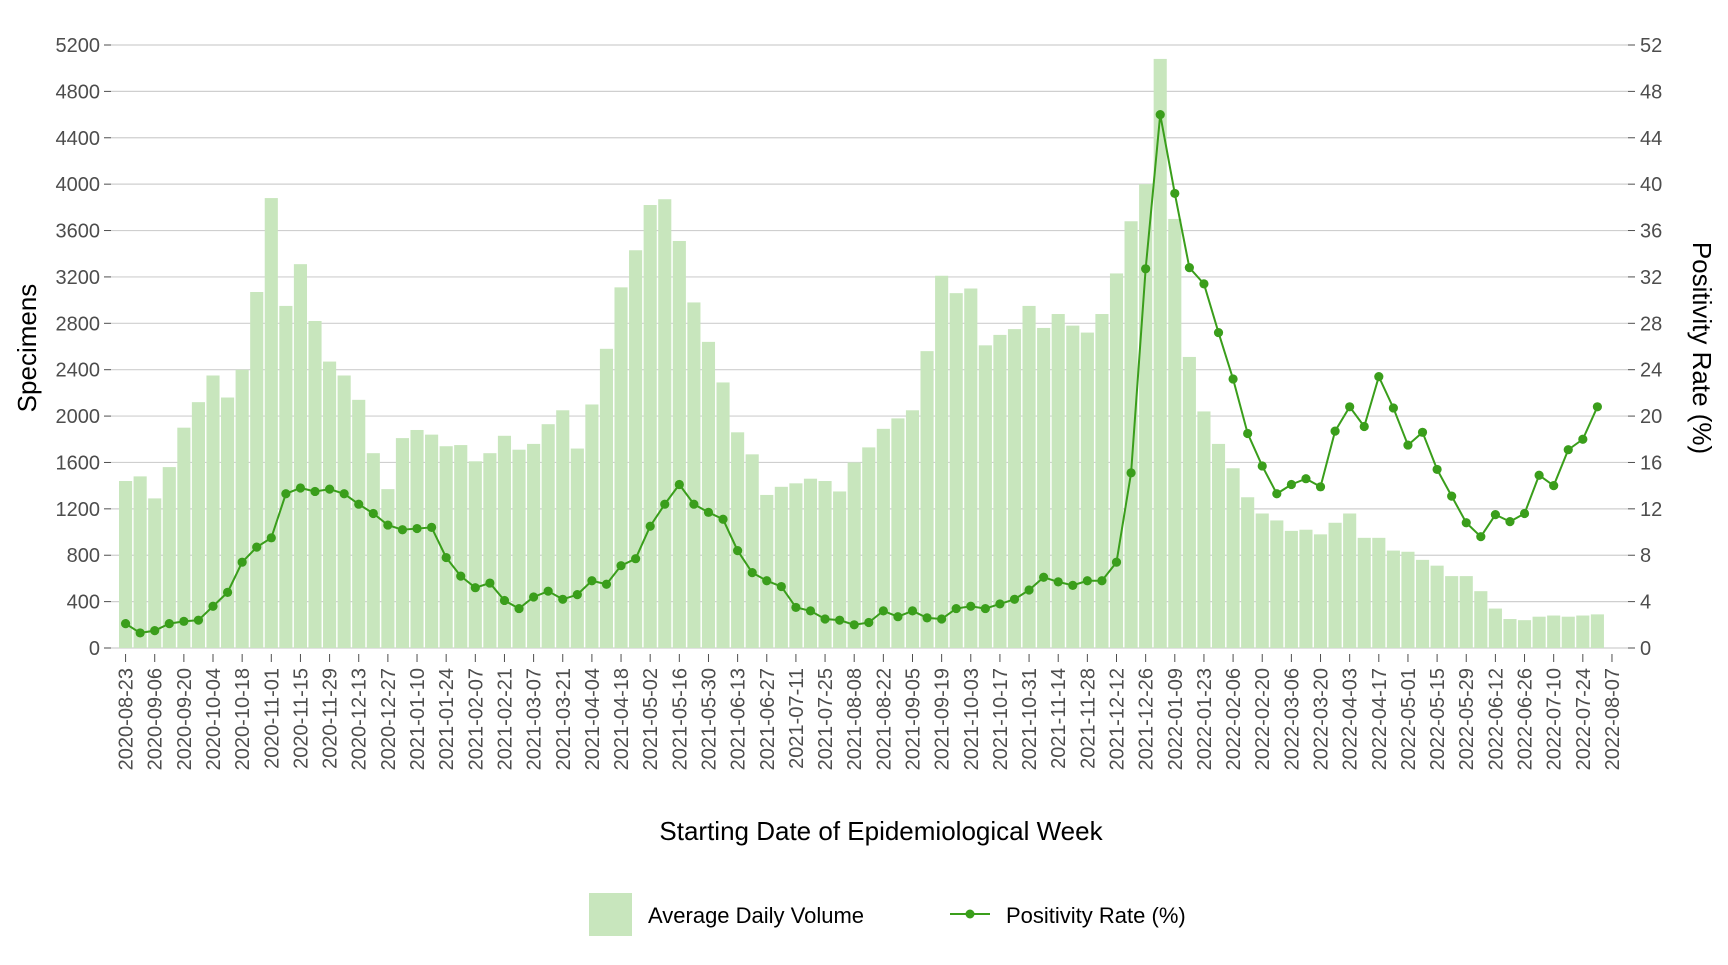 The height and width of the screenshot is (965, 1728). Describe the element at coordinates (709, 719) in the screenshot. I see `x-tick-label: 2021-05-30` at that location.